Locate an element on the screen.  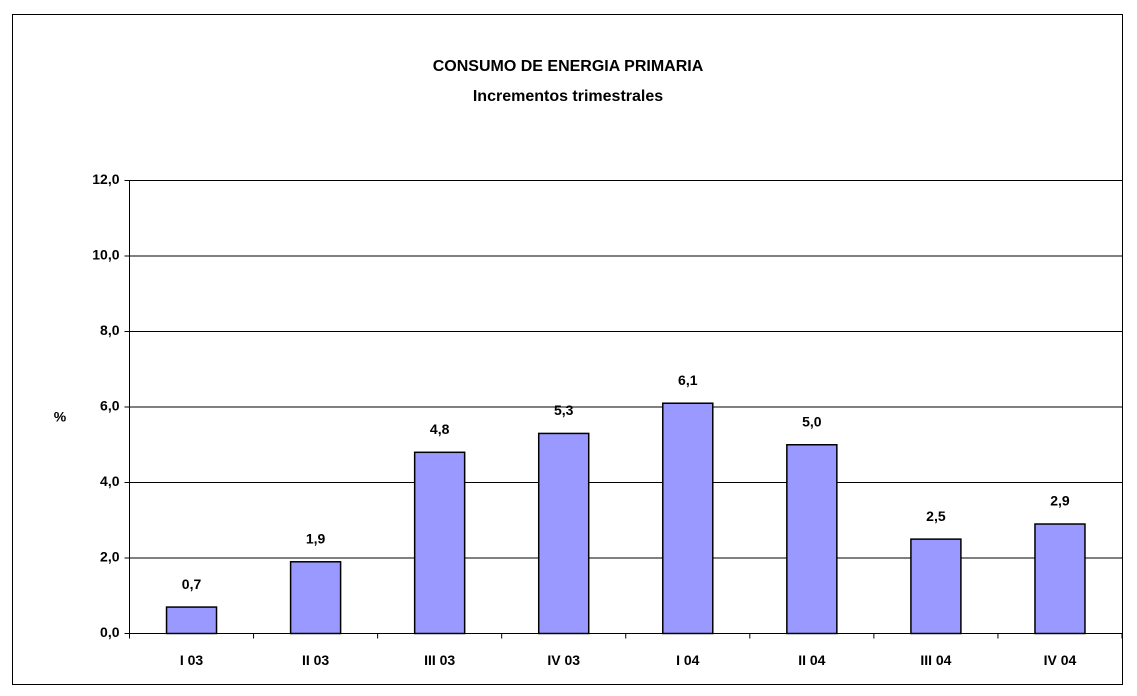
x-tick-label: II 04 is located at coordinates (811, 660).